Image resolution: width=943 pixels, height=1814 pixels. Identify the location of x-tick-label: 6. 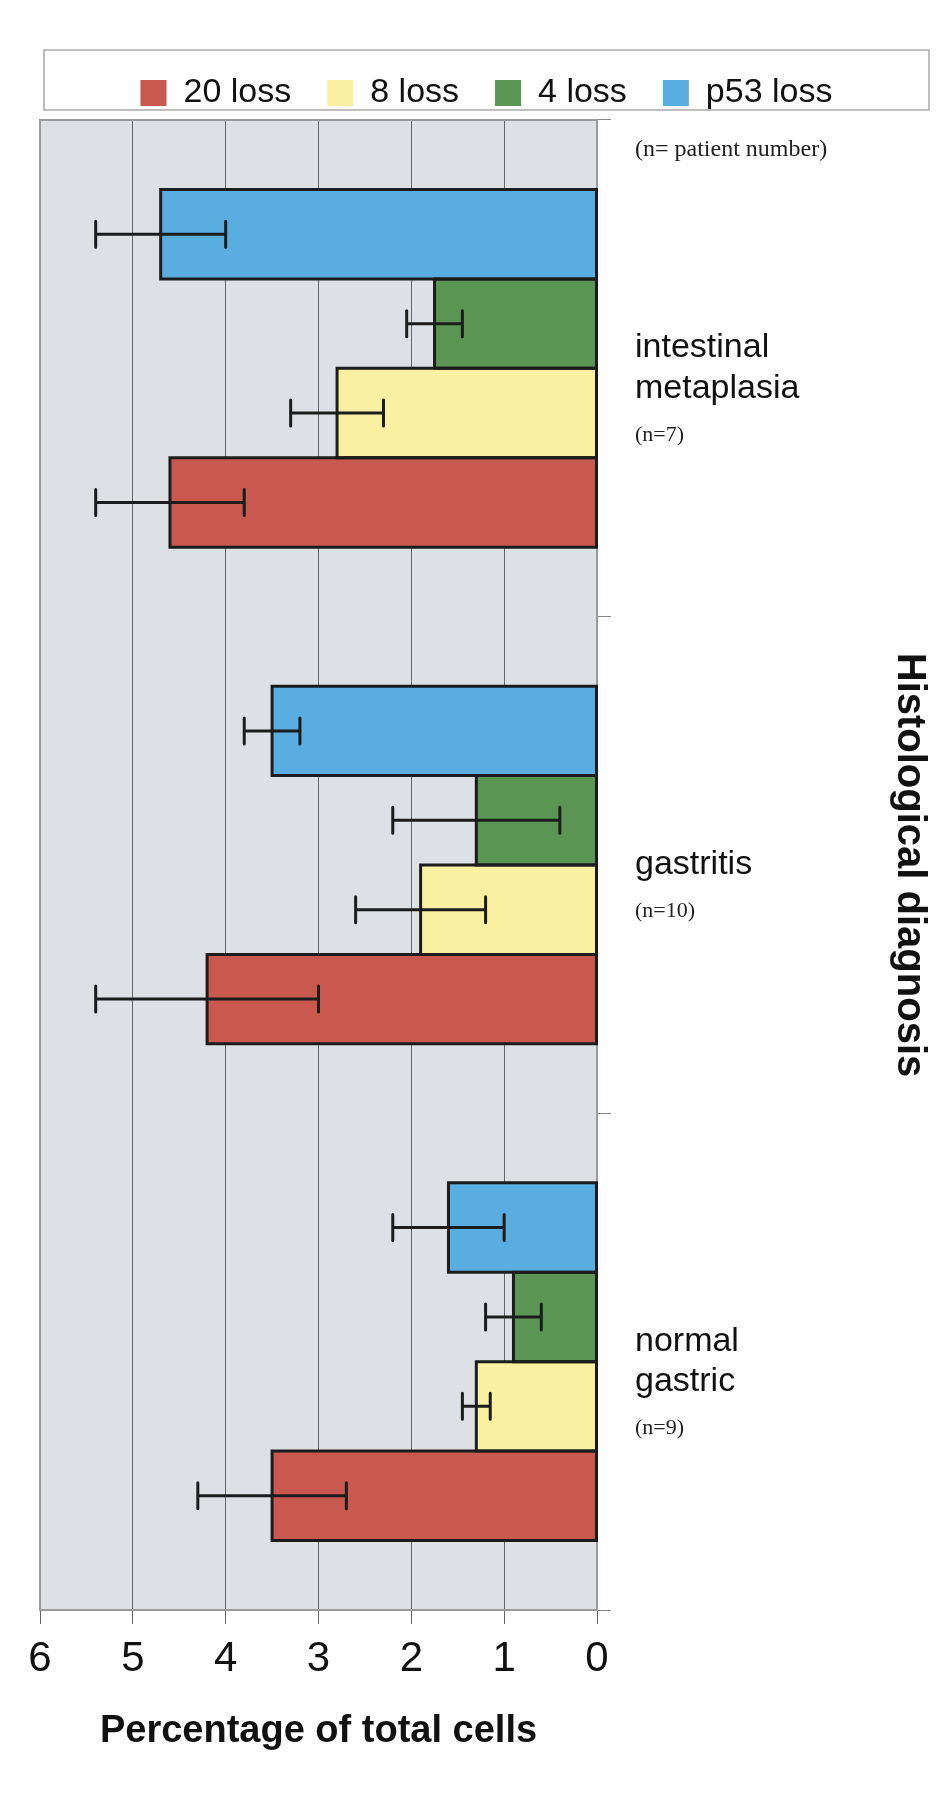
(40, 1656).